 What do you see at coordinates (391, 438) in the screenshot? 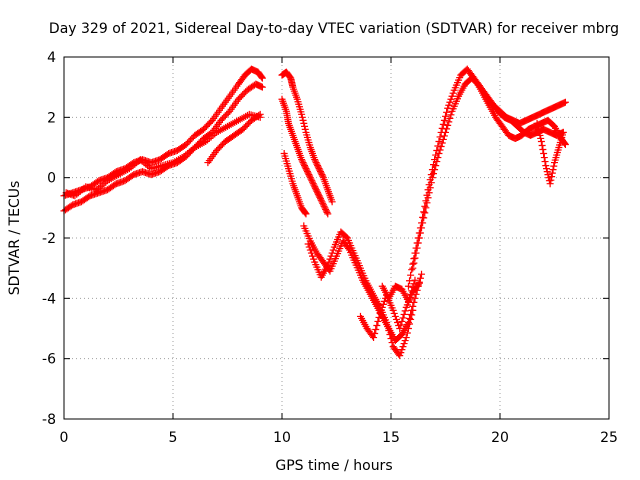
I see `x-tick-label: 15` at bounding box center [391, 438].